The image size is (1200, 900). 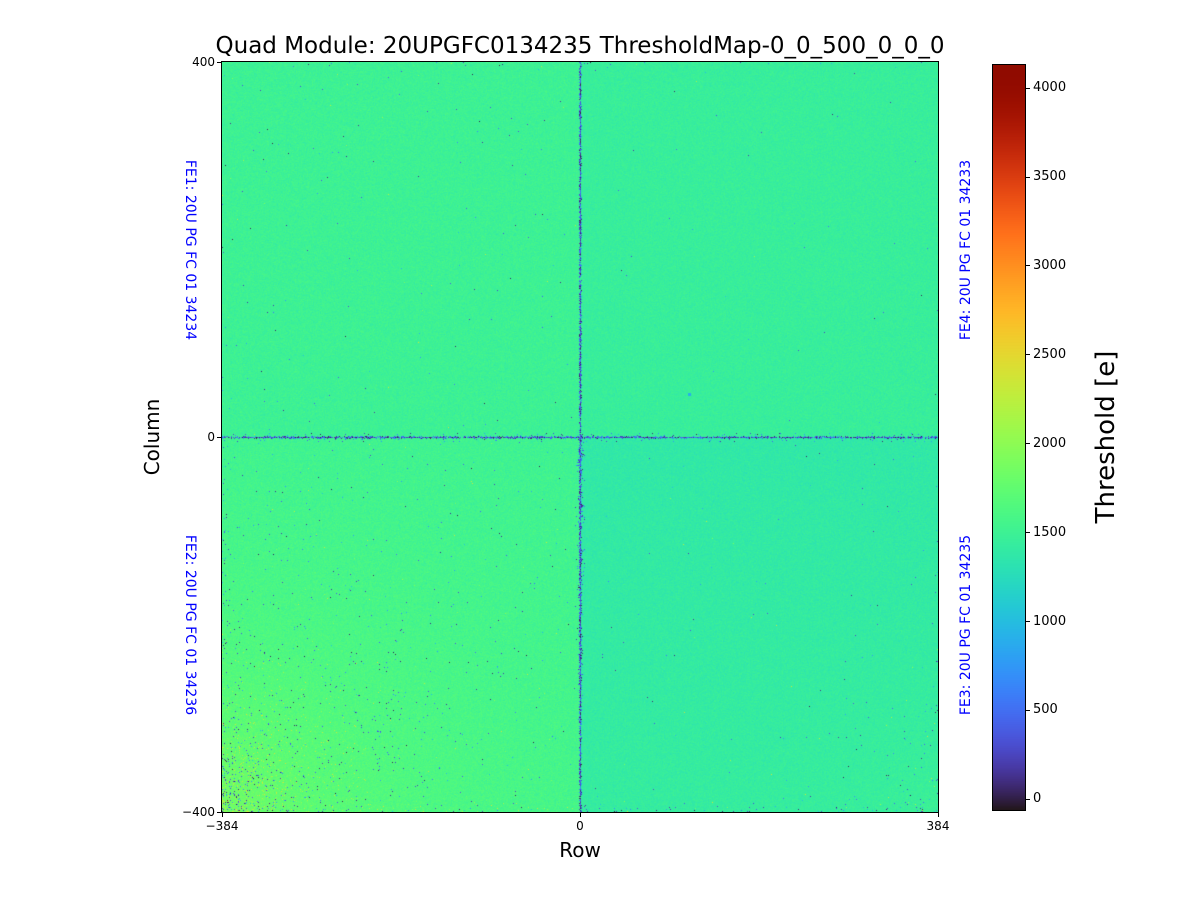 I want to click on colorbar-tick-label: 0, so click(x=1037, y=799).